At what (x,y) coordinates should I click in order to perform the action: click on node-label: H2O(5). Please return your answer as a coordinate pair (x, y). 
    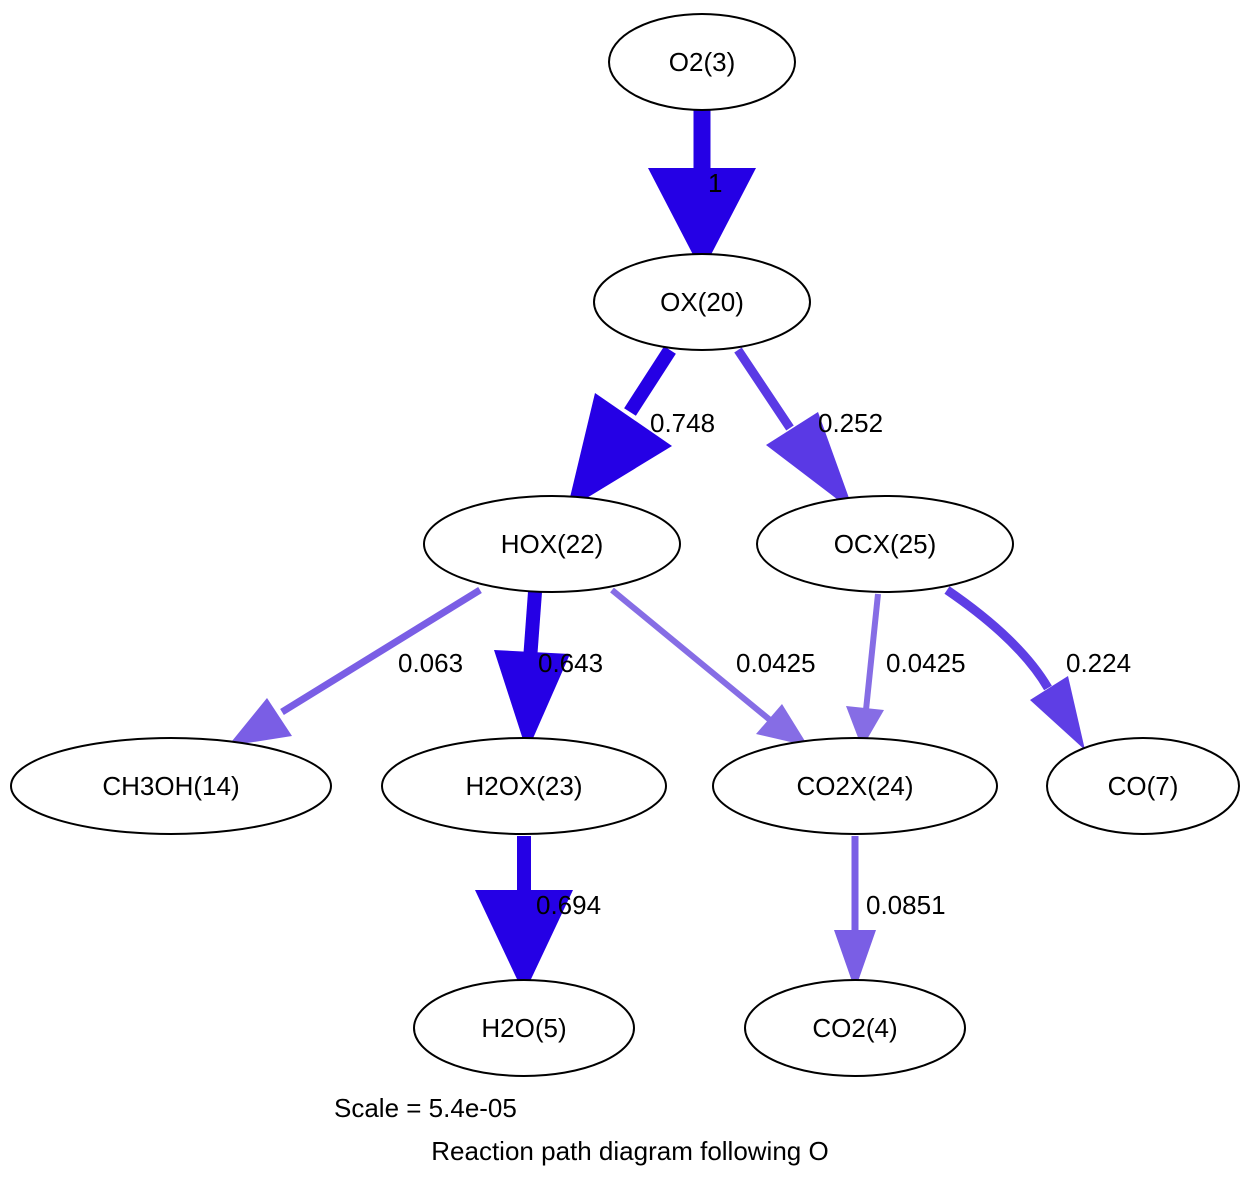
    Looking at the image, I should click on (523, 1028).